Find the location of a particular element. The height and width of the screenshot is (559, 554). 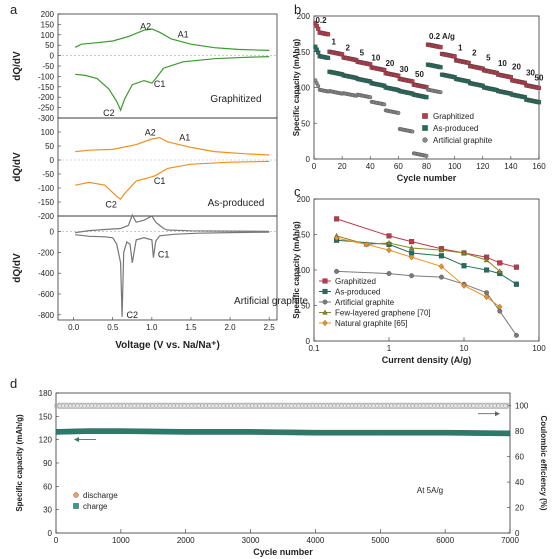

x-axis-label: Cycle number is located at coordinates (427, 178).